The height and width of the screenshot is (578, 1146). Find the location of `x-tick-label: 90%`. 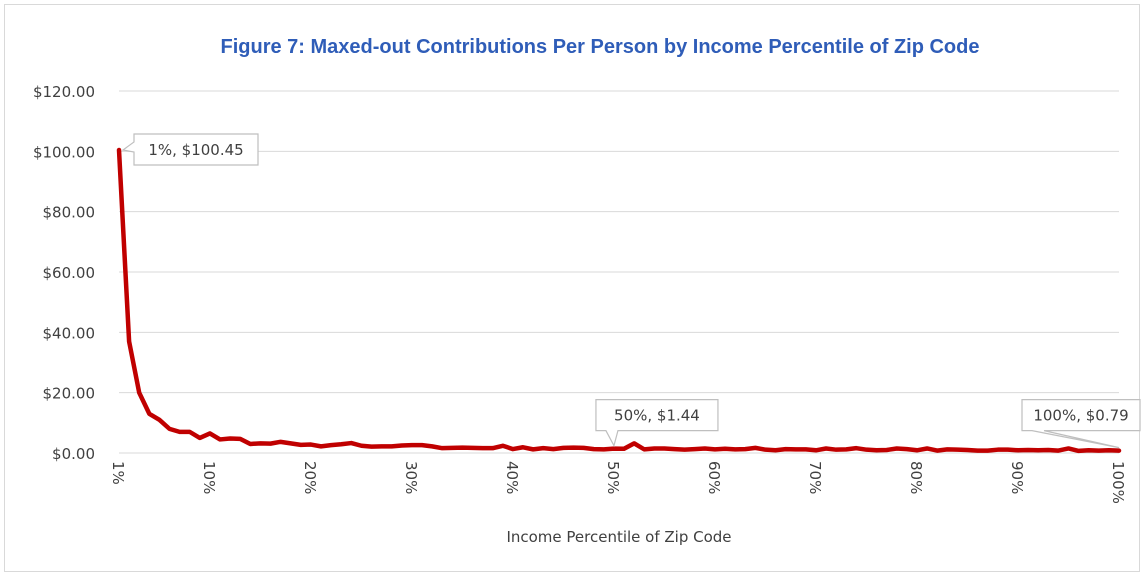

x-tick-label: 90% is located at coordinates (1017, 477).